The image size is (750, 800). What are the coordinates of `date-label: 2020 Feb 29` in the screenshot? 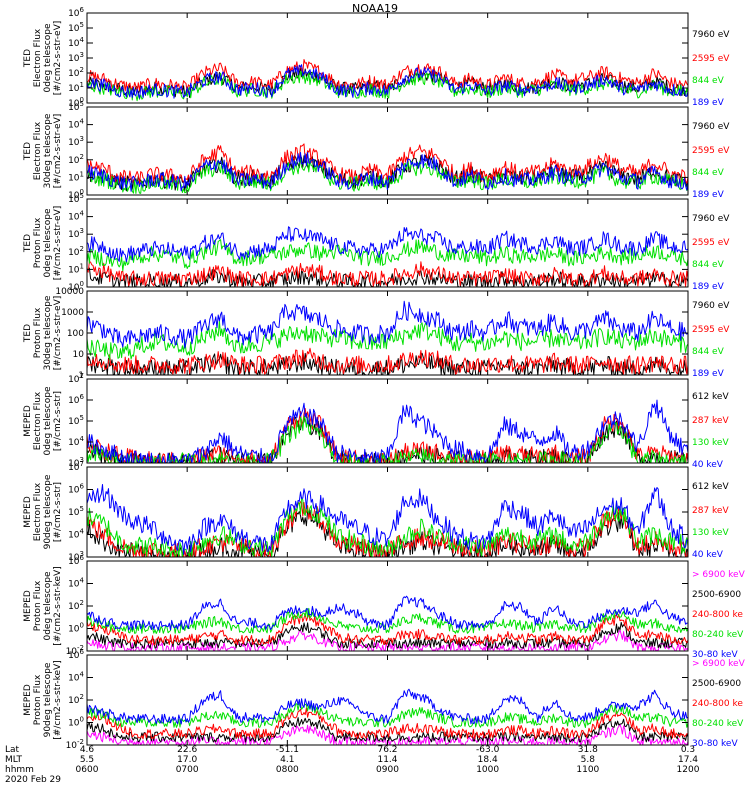 It's located at (33, 780).